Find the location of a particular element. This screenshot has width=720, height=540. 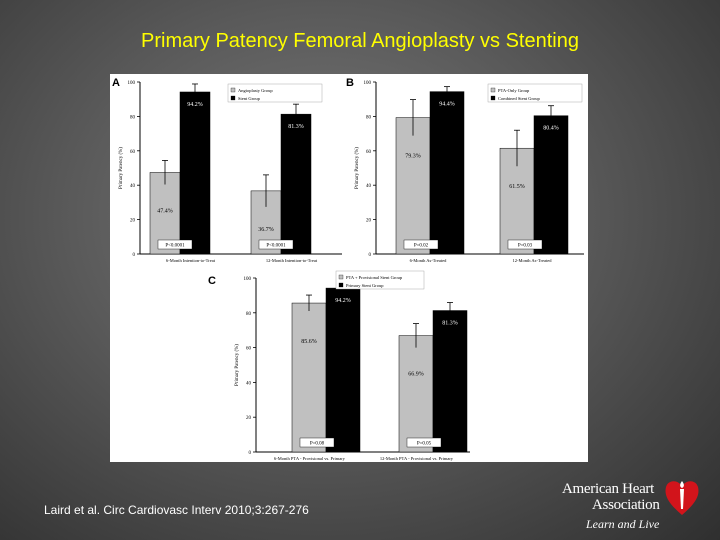

data-label: 47.4% is located at coordinates (165, 211).